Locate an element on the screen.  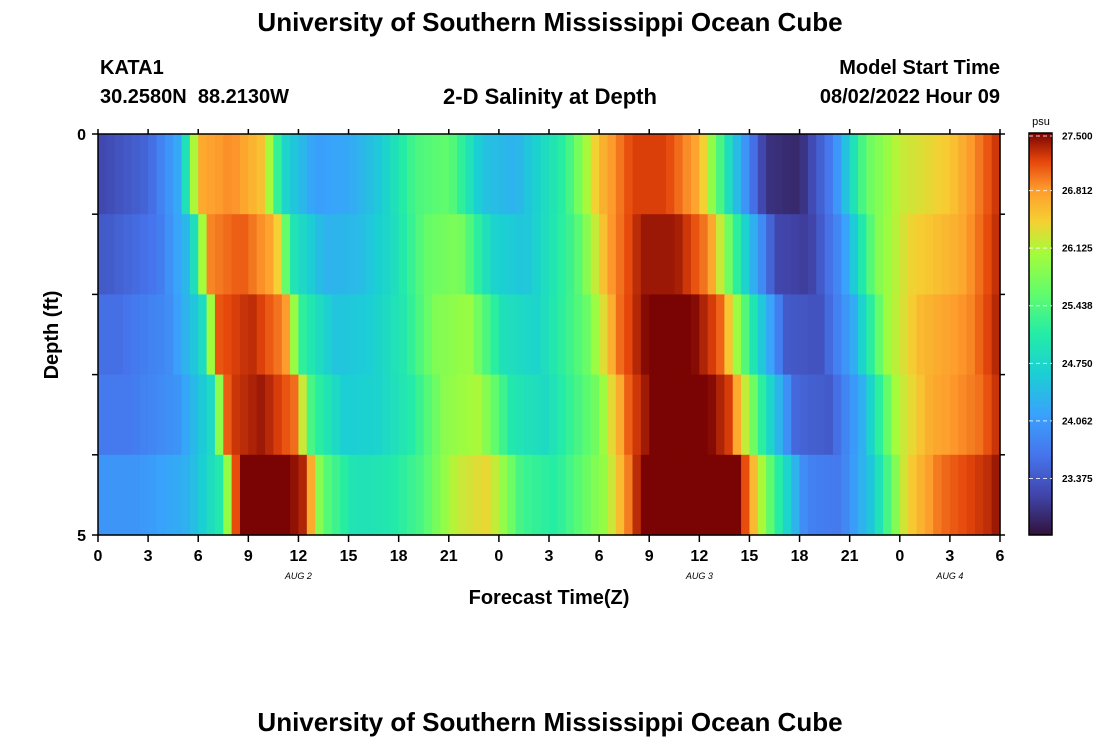
x-tick-label: 21 is located at coordinates (449, 556).